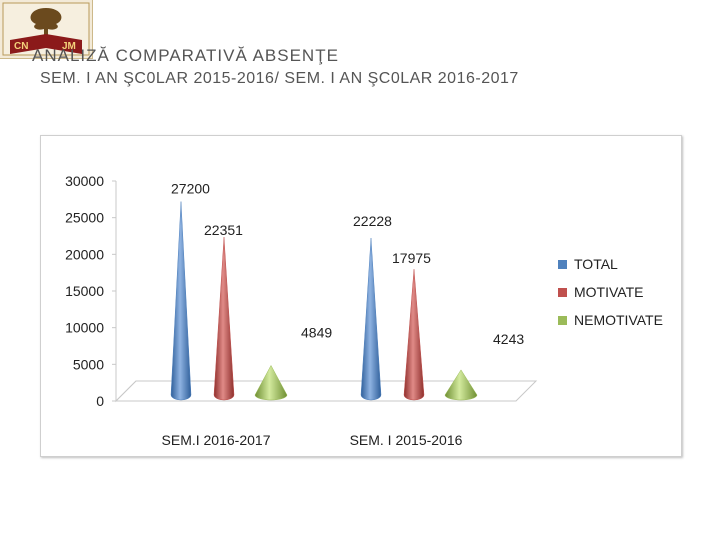  I want to click on logo-graphic: CN JM, so click(46, 29).